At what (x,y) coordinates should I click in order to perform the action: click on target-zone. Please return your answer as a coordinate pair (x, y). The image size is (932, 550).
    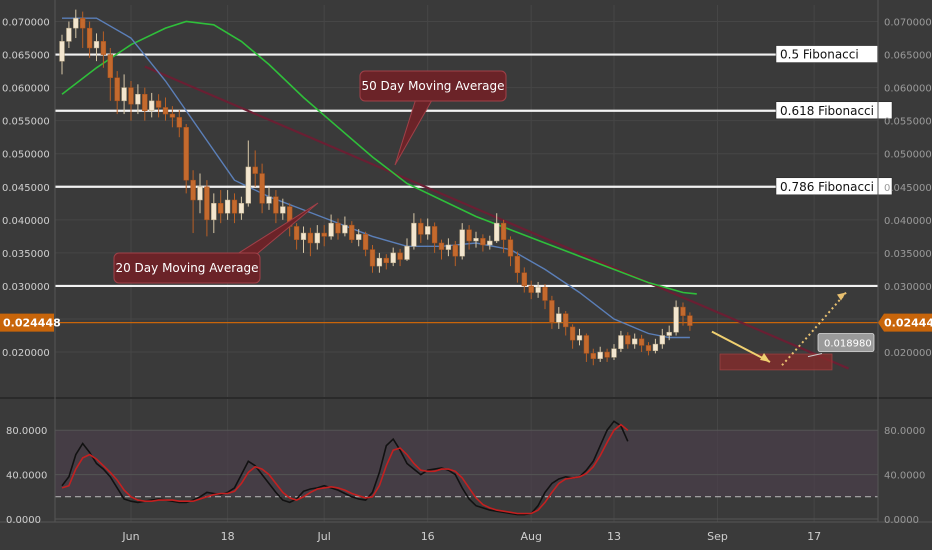
    Looking at the image, I should click on (776, 362).